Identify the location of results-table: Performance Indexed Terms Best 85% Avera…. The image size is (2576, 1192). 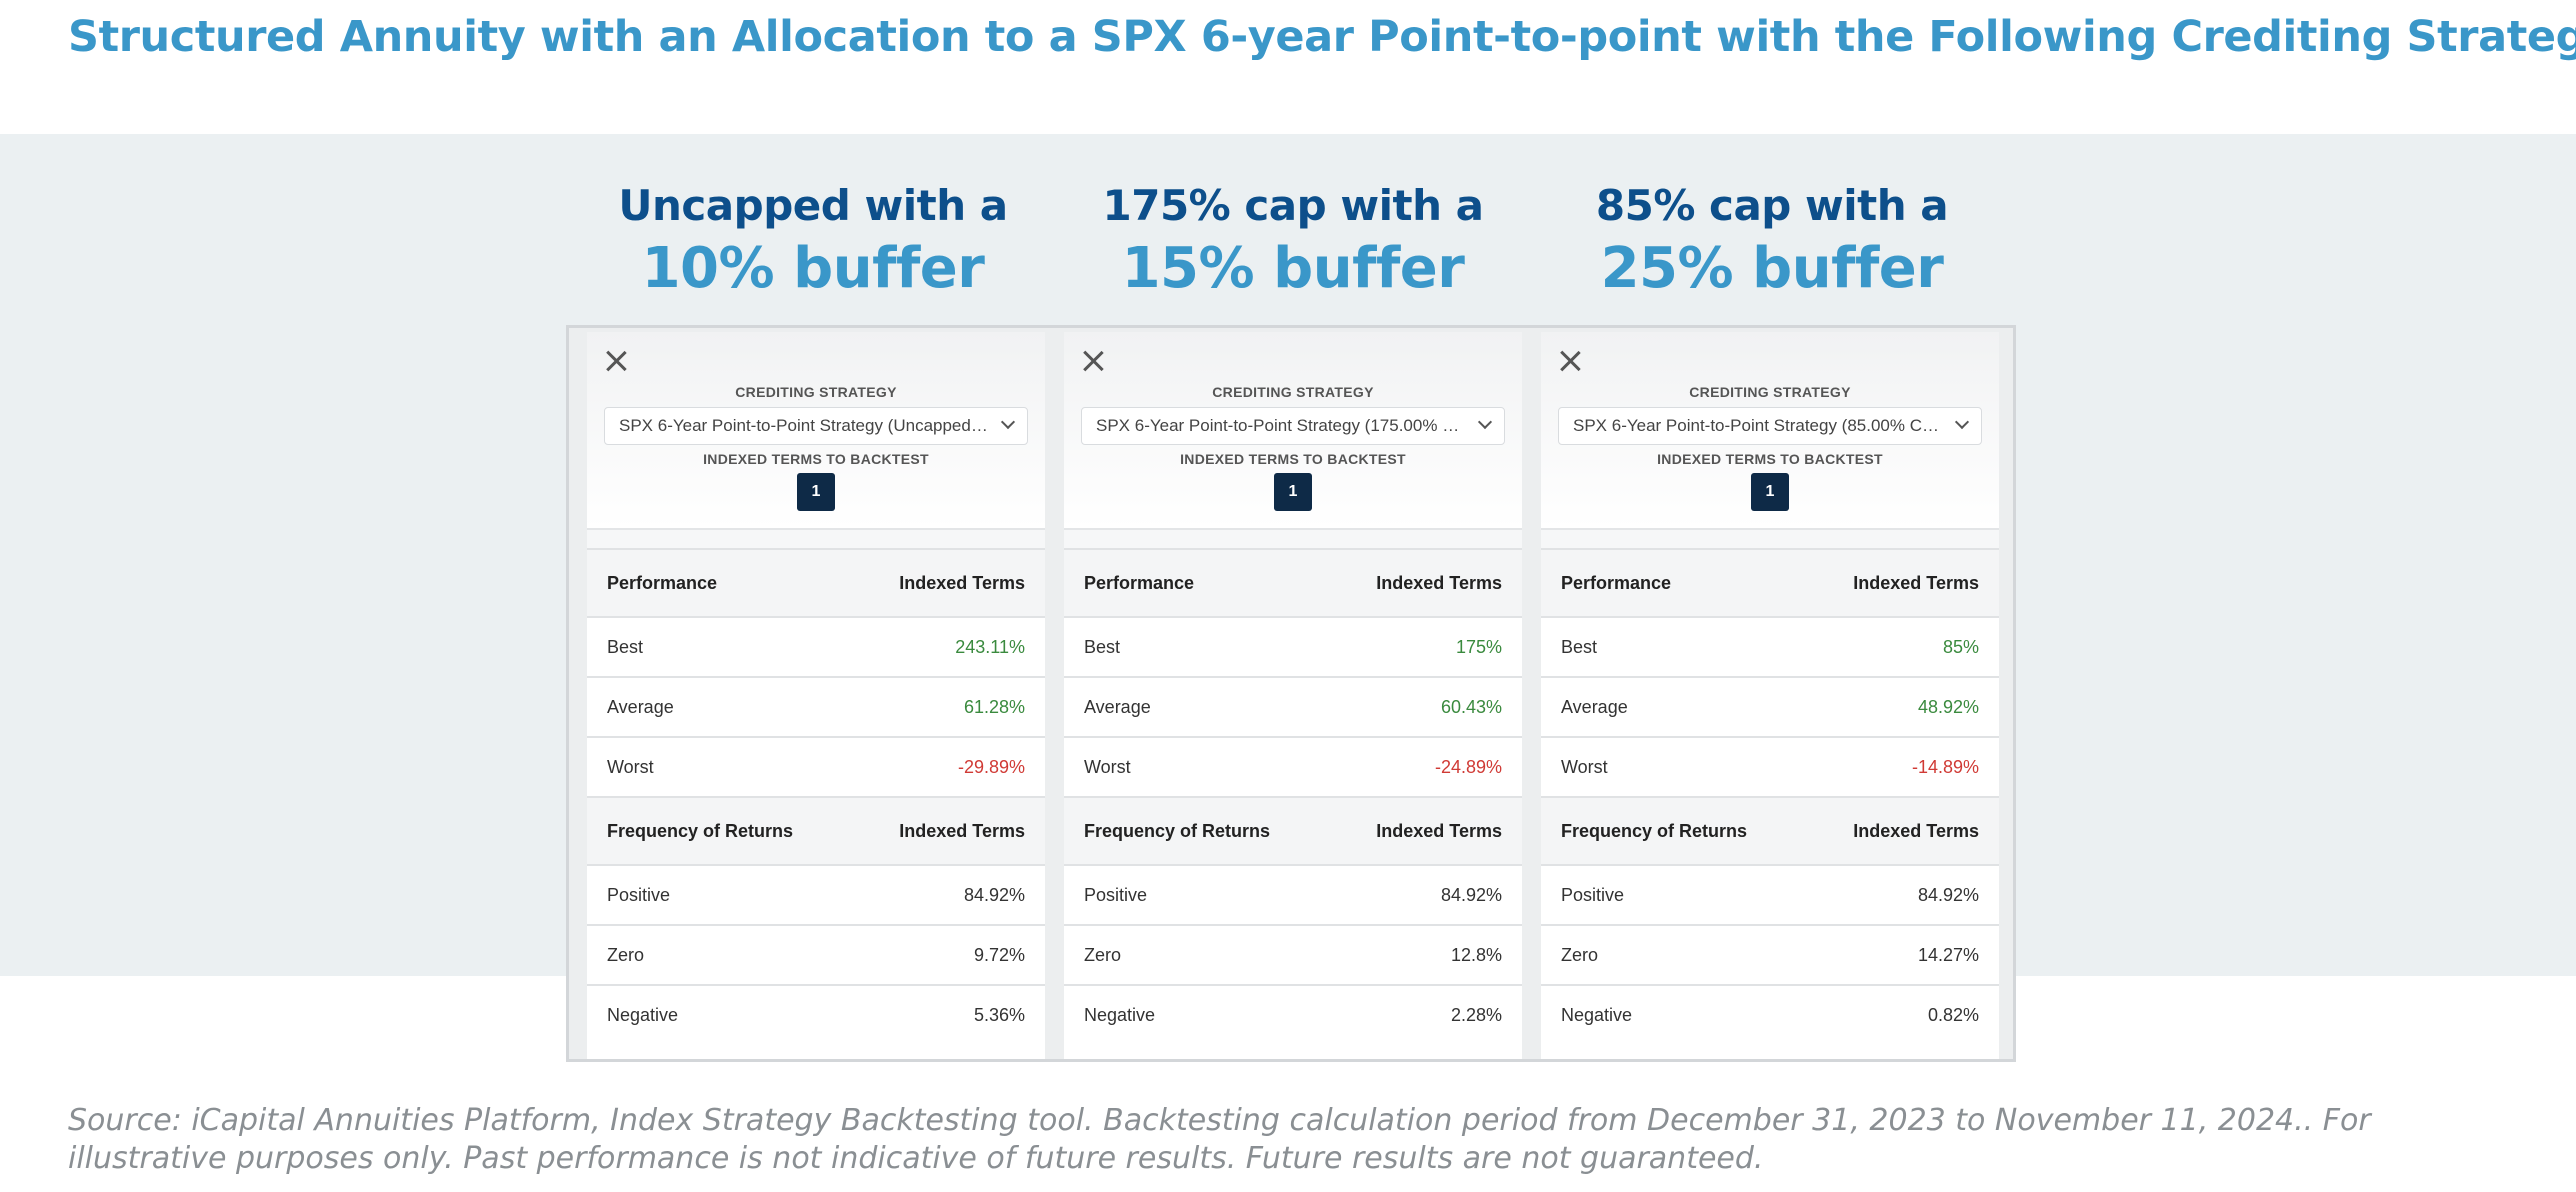
(1770, 796).